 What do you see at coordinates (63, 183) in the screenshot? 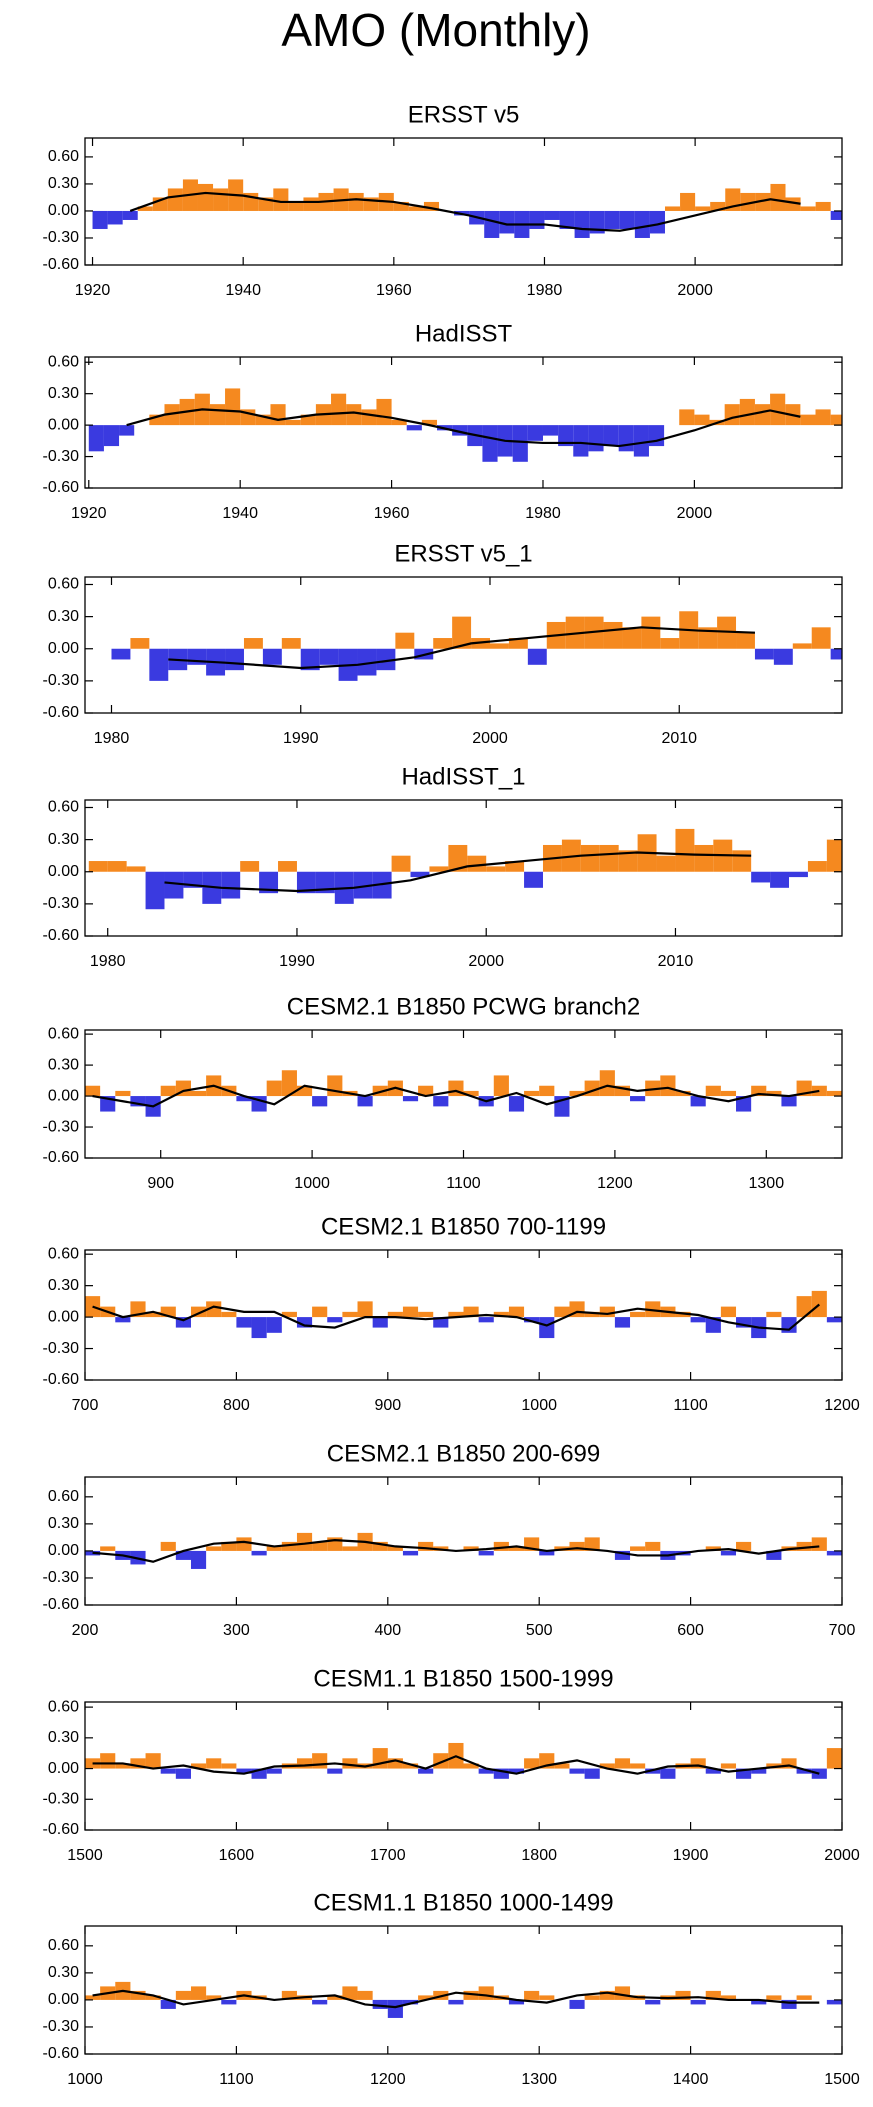
I see `y-tick-label: 0.30` at bounding box center [63, 183].